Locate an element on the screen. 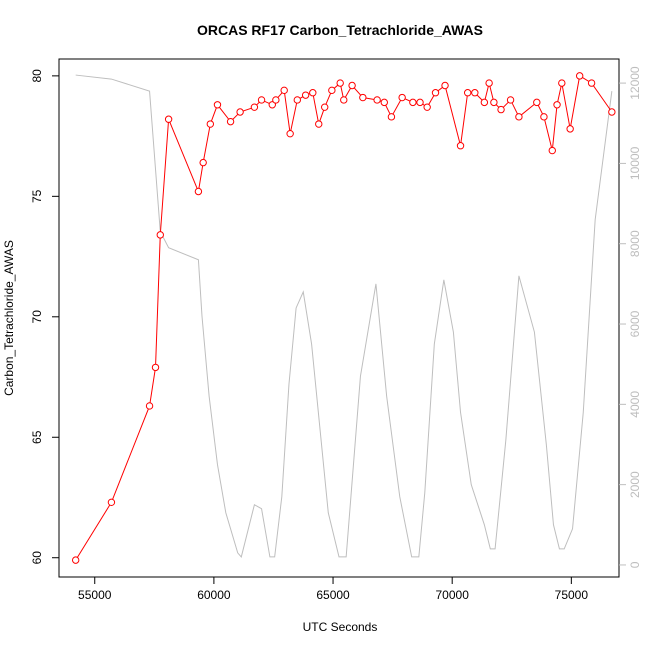  y-tick-label: 75 is located at coordinates (37, 196).